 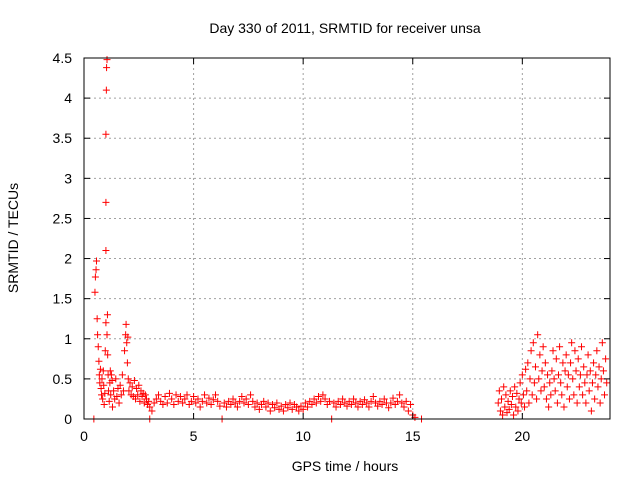 What do you see at coordinates (68, 98) in the screenshot?
I see `y-tick-label: 4` at bounding box center [68, 98].